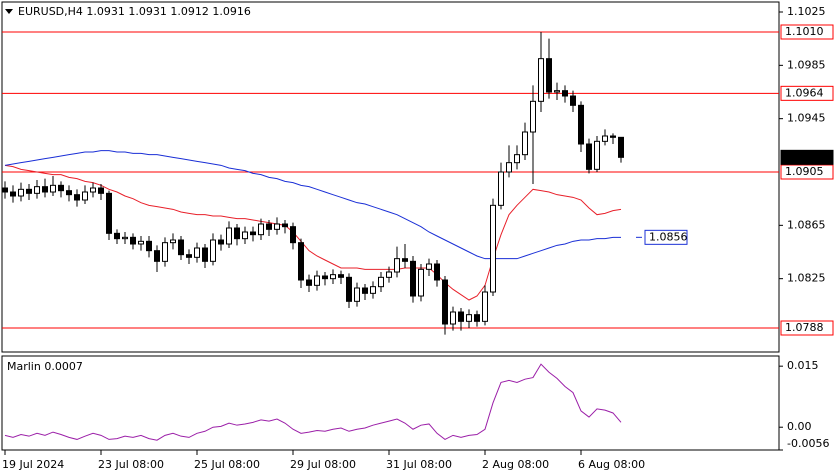 The height and width of the screenshot is (476, 838). I want to click on x-tick-label: 31 Jul 08:00, so click(419, 464).